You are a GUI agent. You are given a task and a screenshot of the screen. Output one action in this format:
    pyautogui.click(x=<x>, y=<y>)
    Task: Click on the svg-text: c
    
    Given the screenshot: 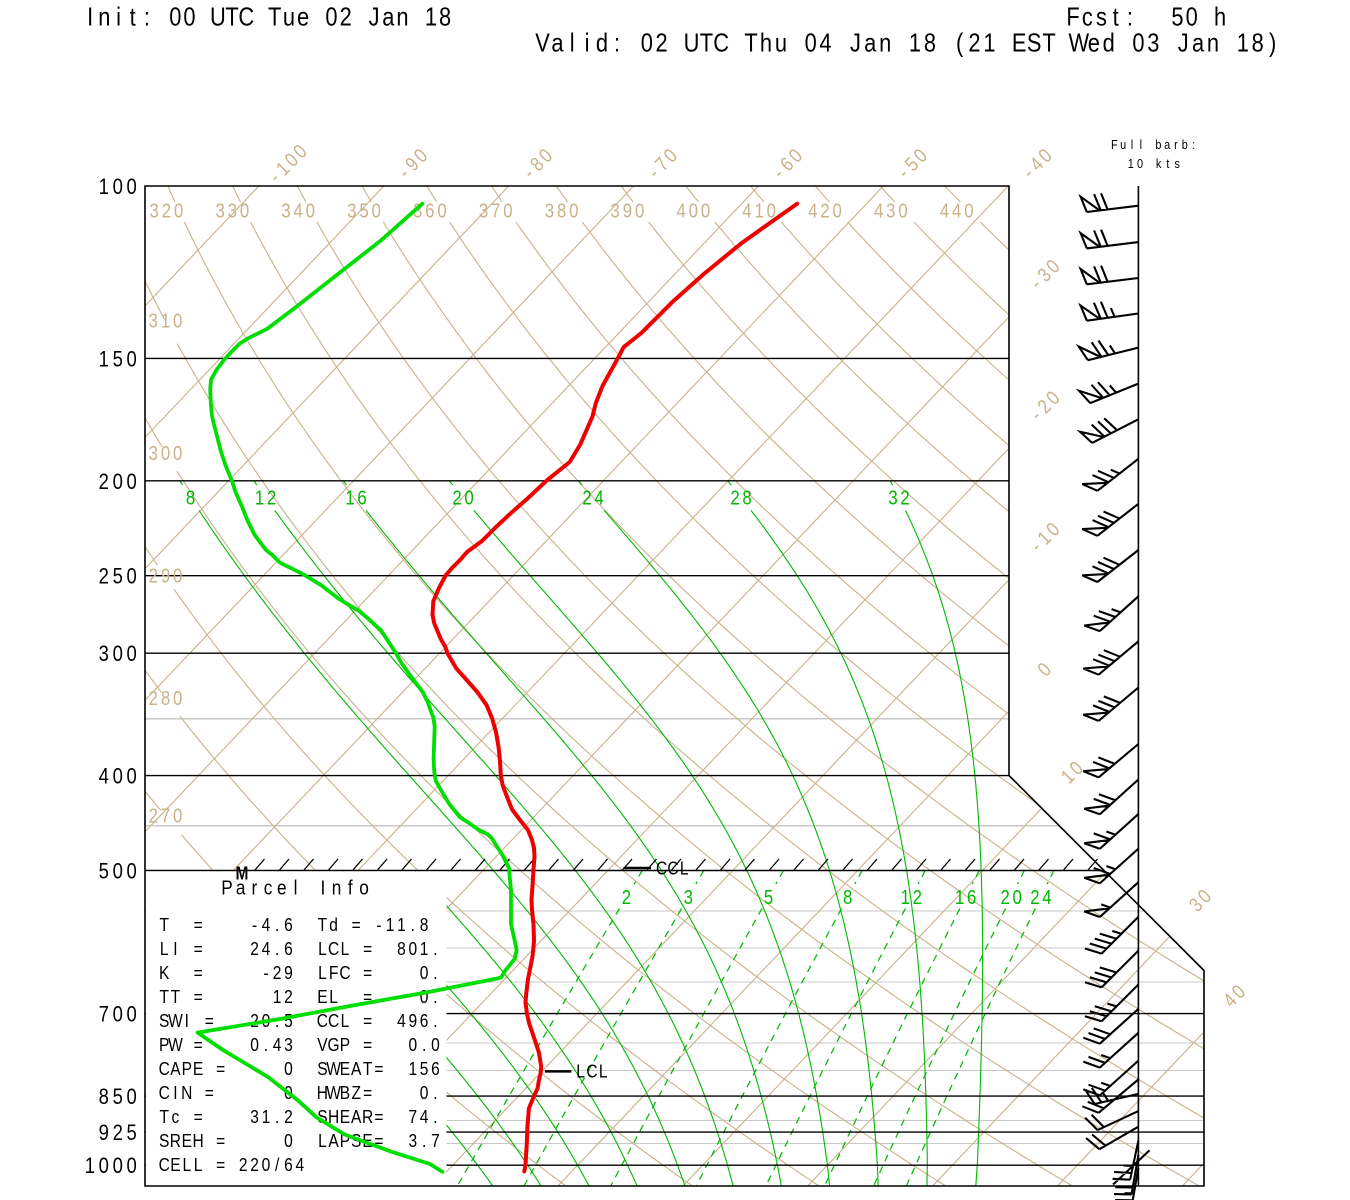 What is the action you would take?
    pyautogui.click(x=268, y=888)
    